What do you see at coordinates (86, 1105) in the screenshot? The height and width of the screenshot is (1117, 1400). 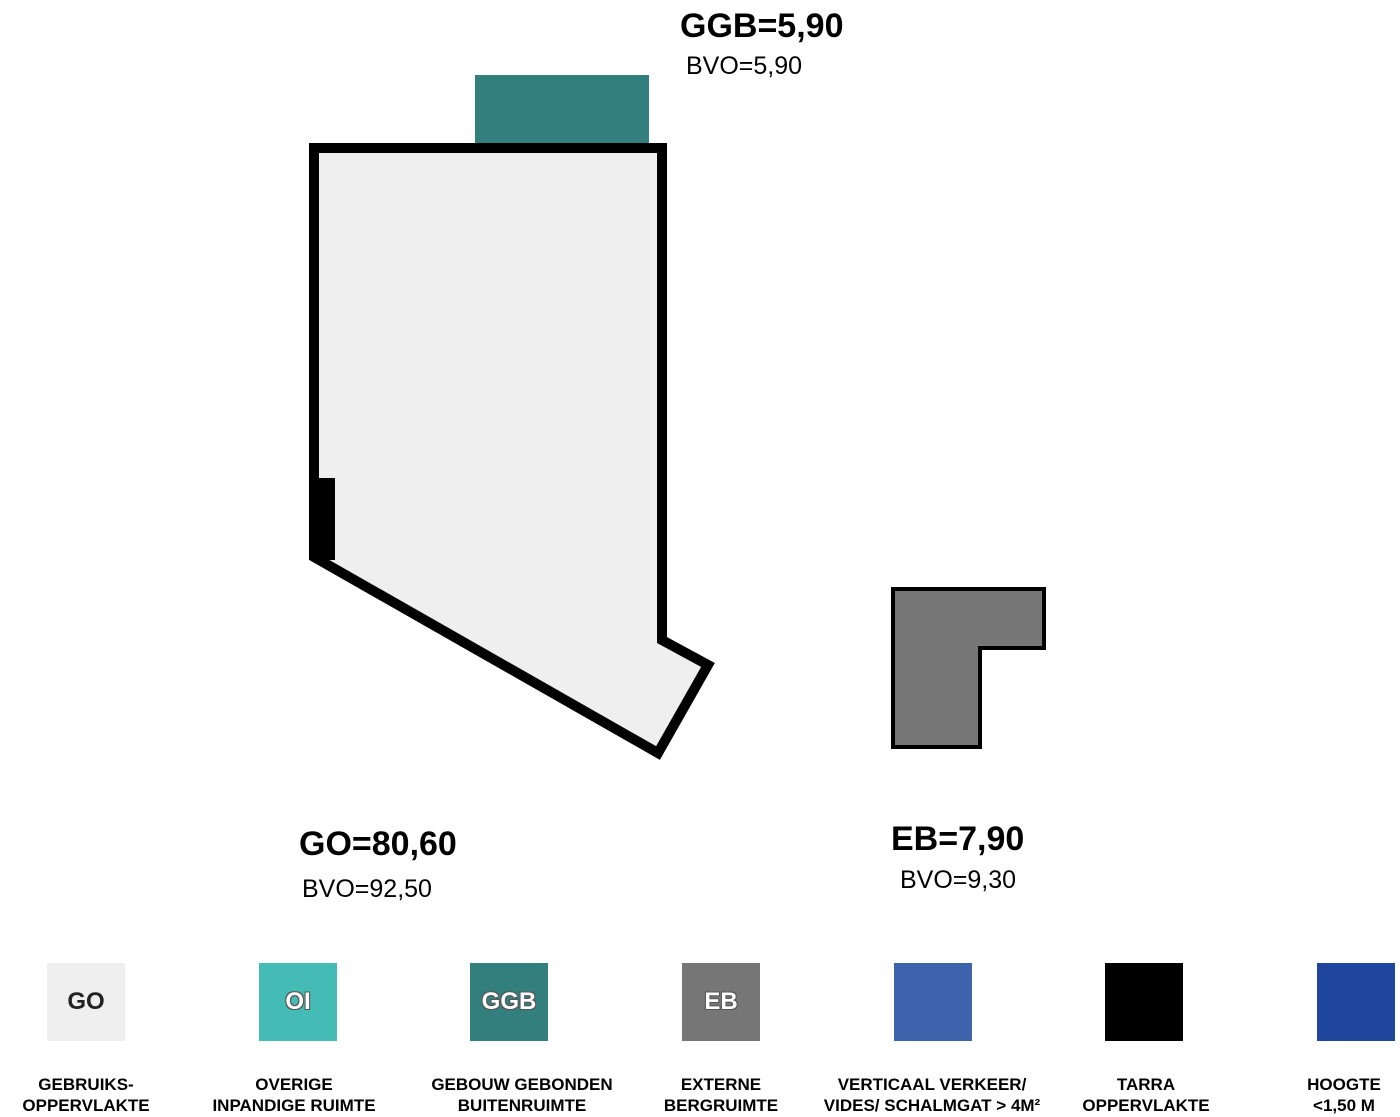 I see `legend-label-go-line2: OPPERVLAKTE` at bounding box center [86, 1105].